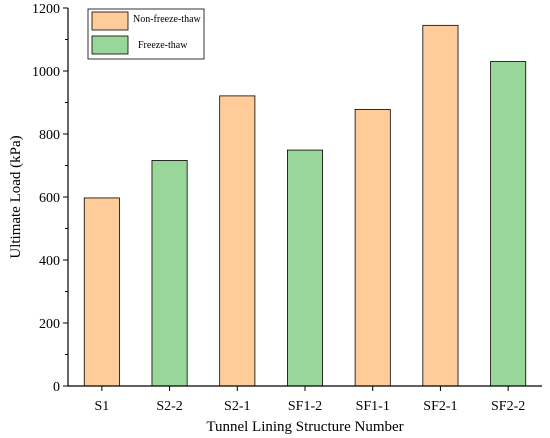 This screenshot has height=438, width=550. What do you see at coordinates (16, 196) in the screenshot?
I see `y-axis-title: Ultimate Load (kPa)` at bounding box center [16, 196].